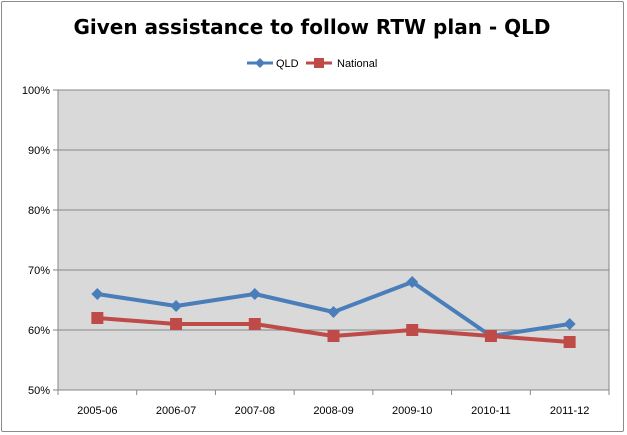  Describe the element at coordinates (36, 91) in the screenshot. I see `y-tick-label: 100%` at that location.